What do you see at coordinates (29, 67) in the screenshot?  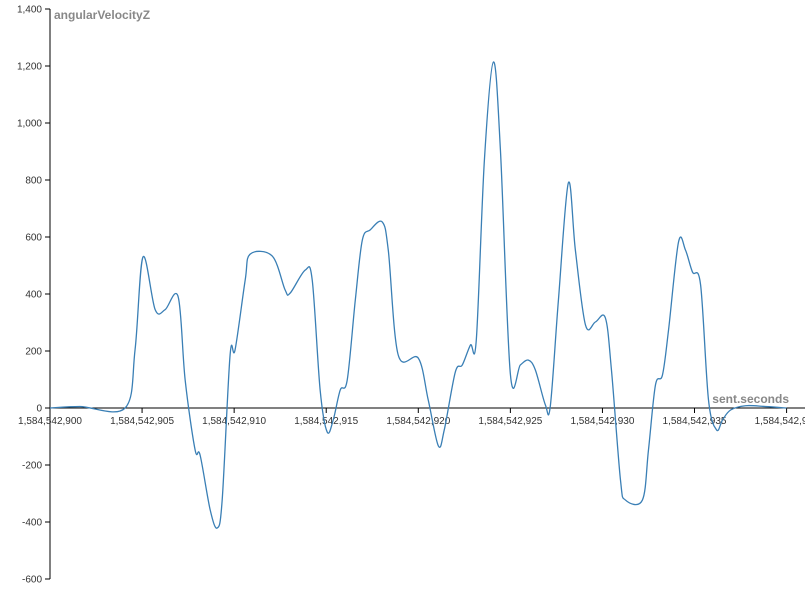 I see `y-tick-label: 1,200` at bounding box center [29, 67].